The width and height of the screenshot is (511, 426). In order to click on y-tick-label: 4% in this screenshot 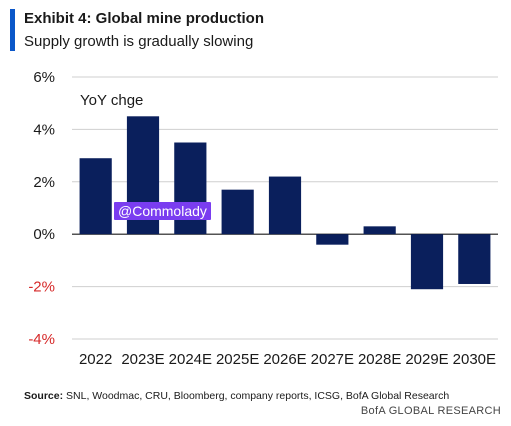, I will do `click(44, 129)`.